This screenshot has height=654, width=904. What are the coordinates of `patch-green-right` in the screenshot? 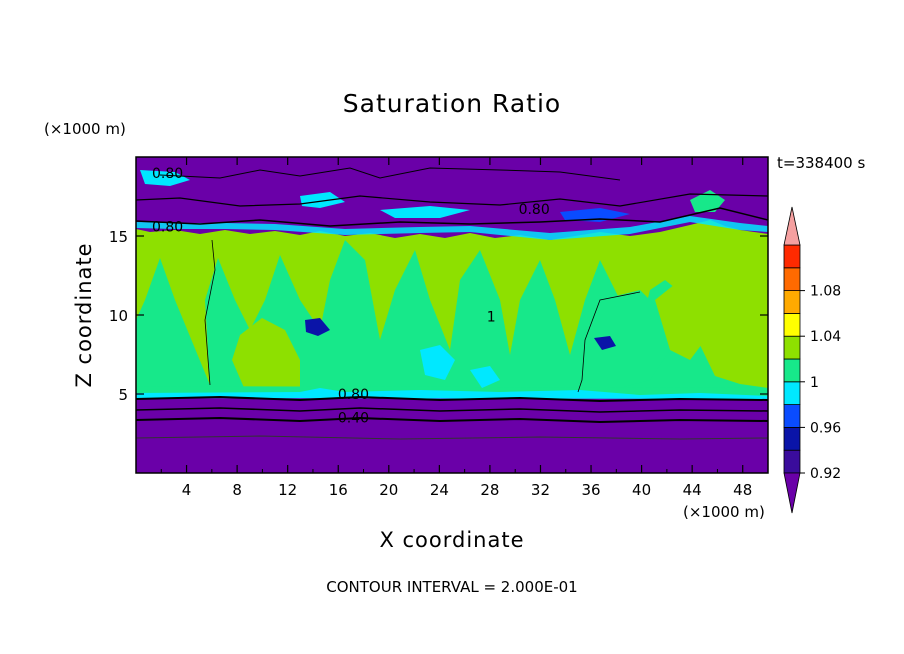 It's located at (680, 320).